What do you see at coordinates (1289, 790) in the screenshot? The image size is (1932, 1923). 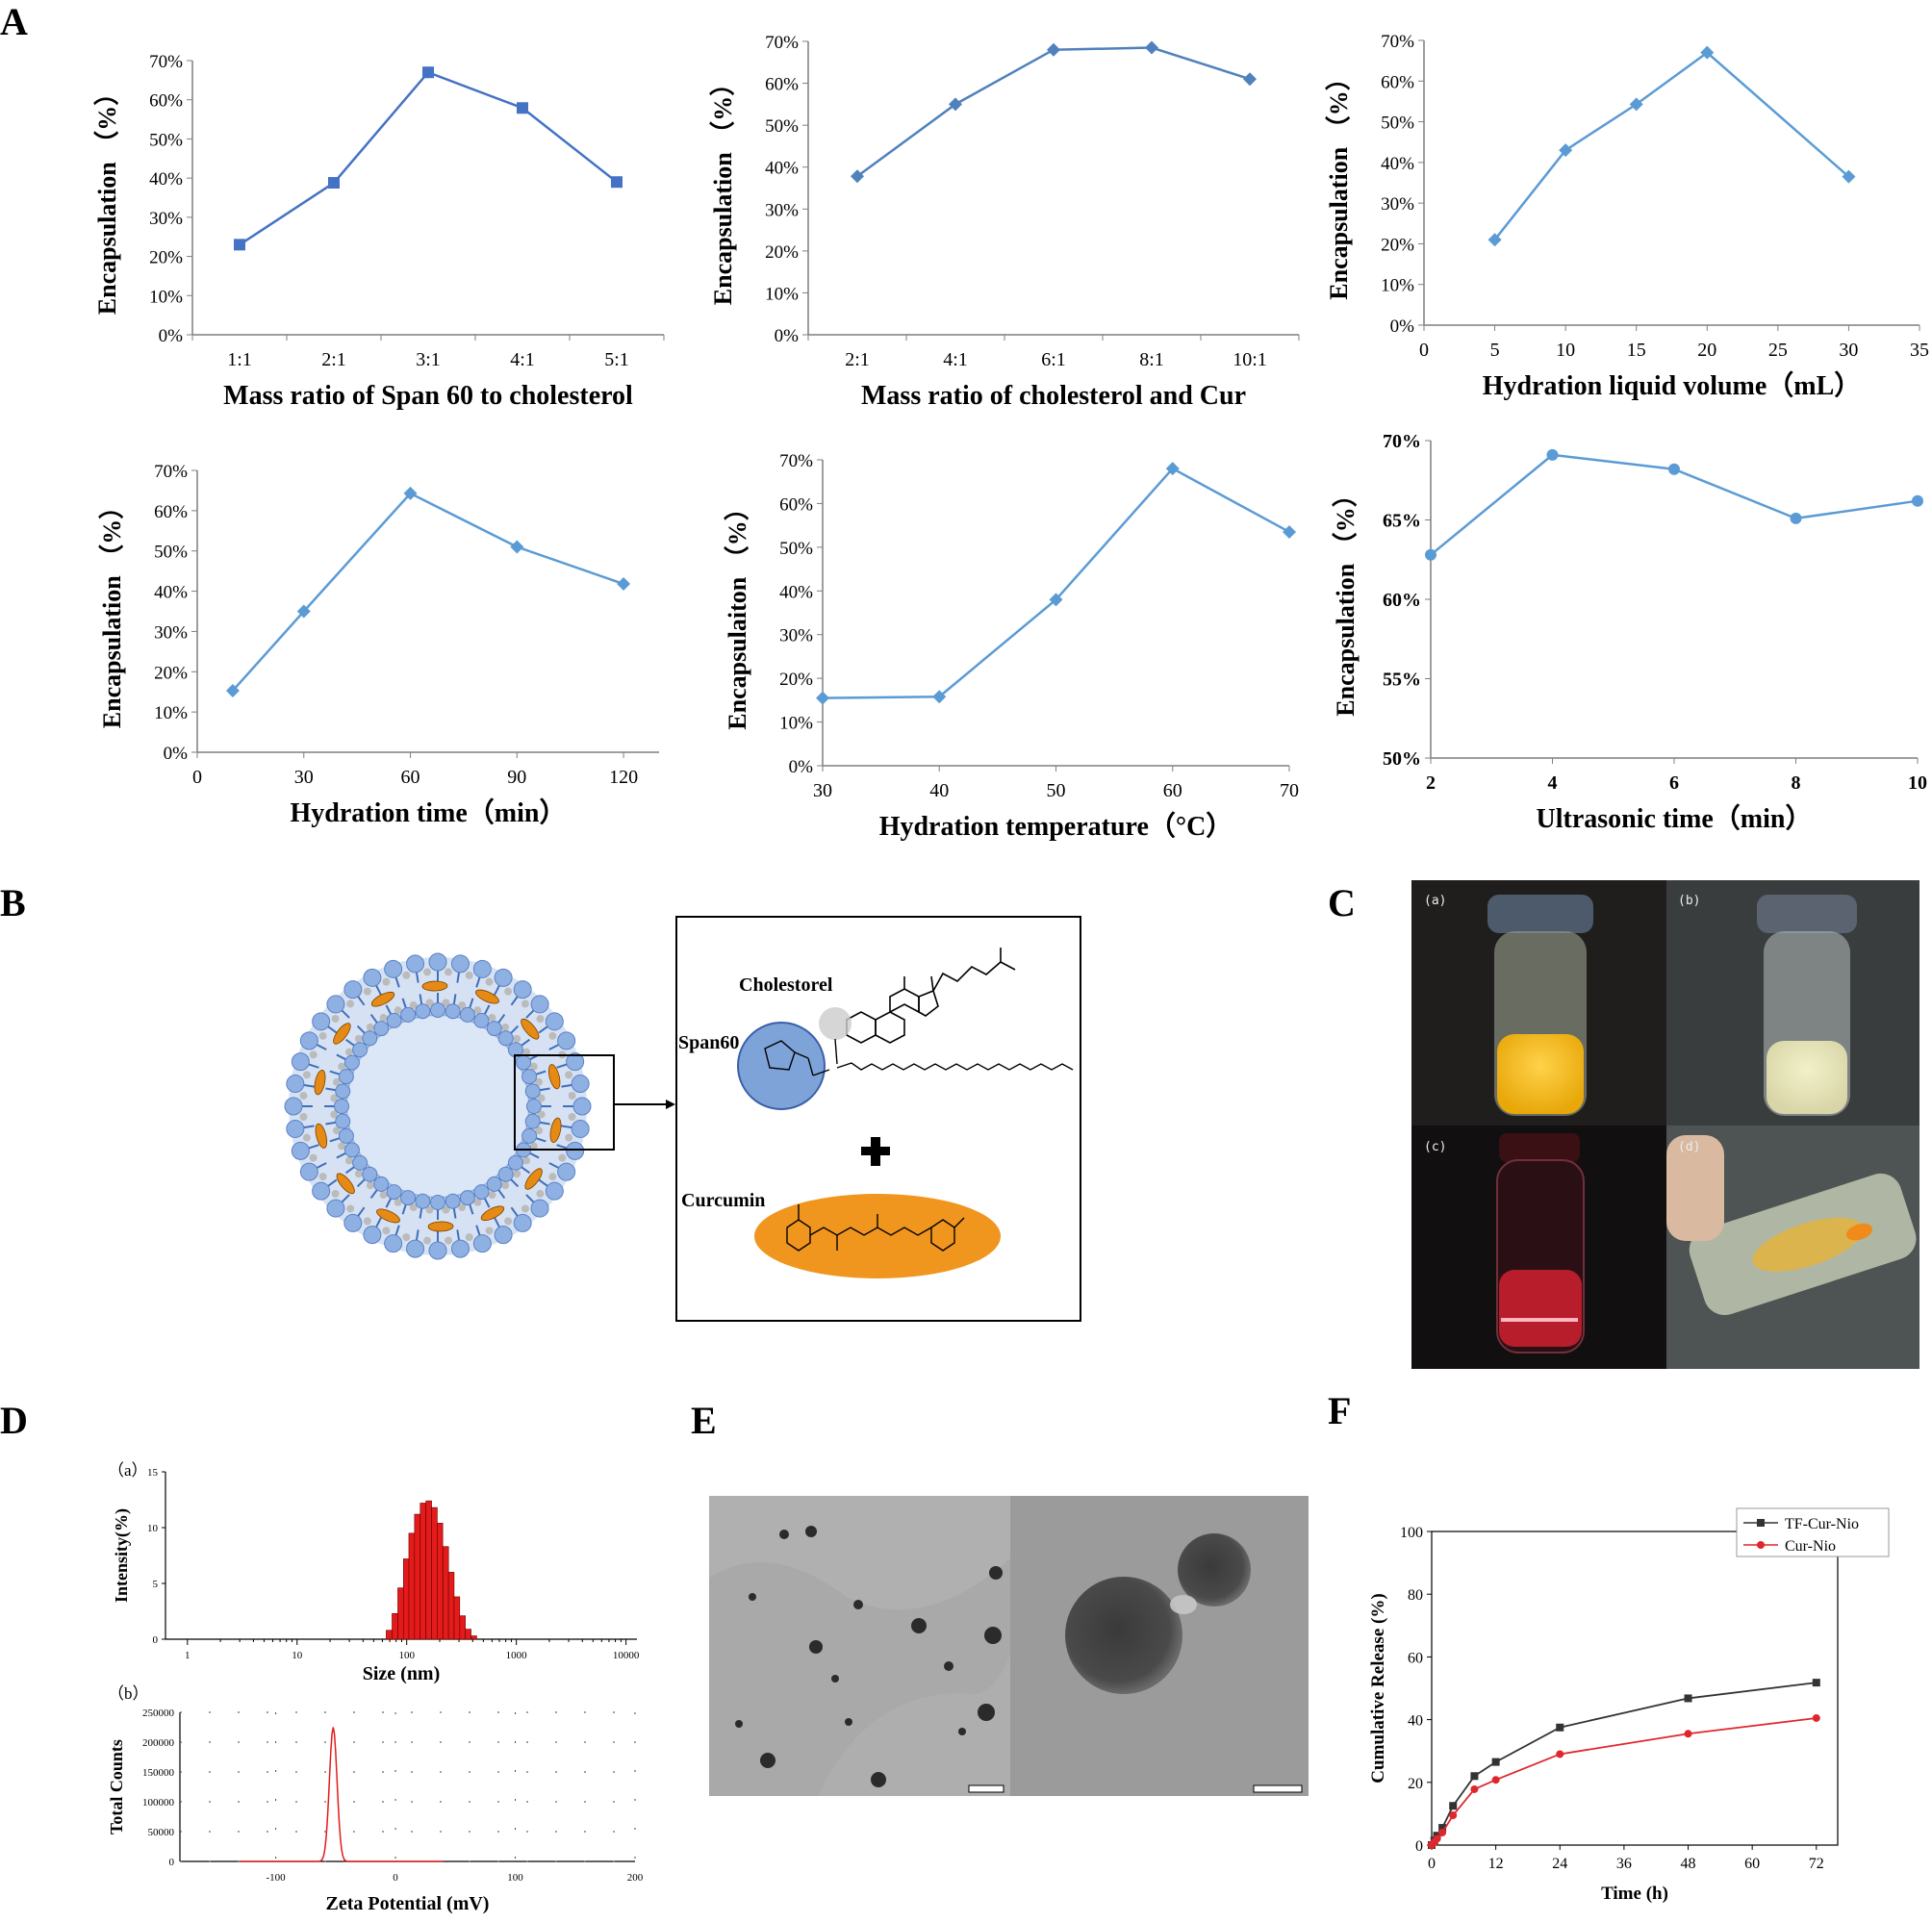 I see `x-tick-label: 70` at bounding box center [1289, 790].